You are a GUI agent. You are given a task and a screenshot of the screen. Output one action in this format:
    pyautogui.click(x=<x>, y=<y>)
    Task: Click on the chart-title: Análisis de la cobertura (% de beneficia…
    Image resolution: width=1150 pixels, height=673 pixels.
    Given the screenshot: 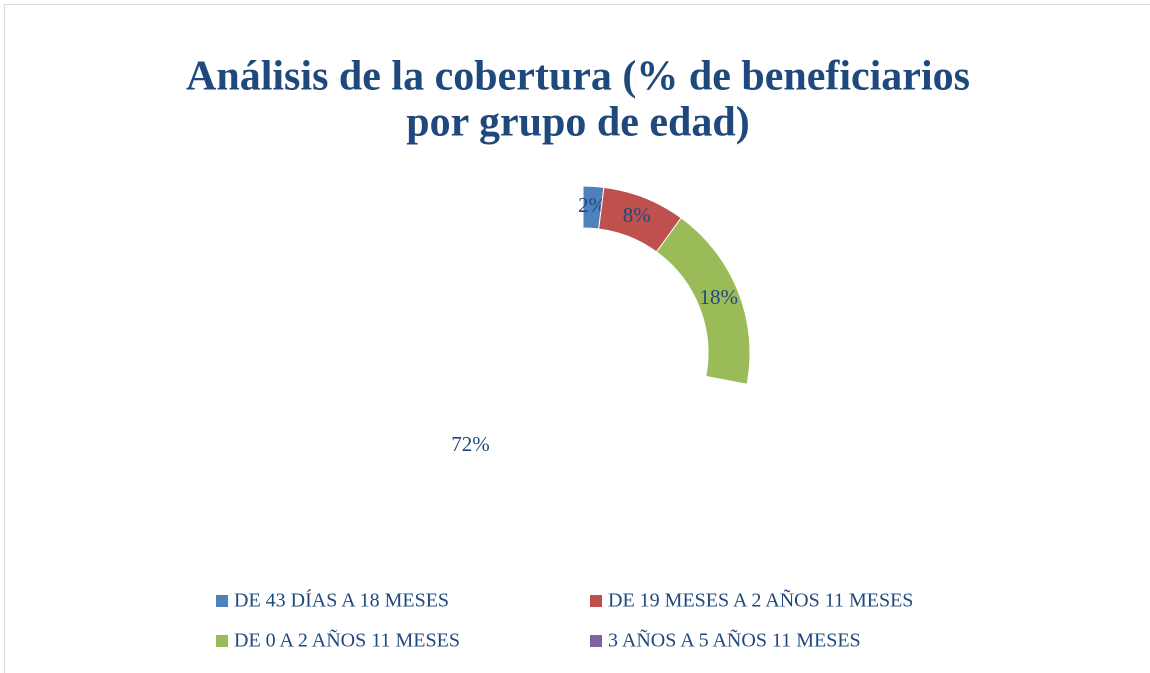 What is the action you would take?
    pyautogui.click(x=578, y=77)
    